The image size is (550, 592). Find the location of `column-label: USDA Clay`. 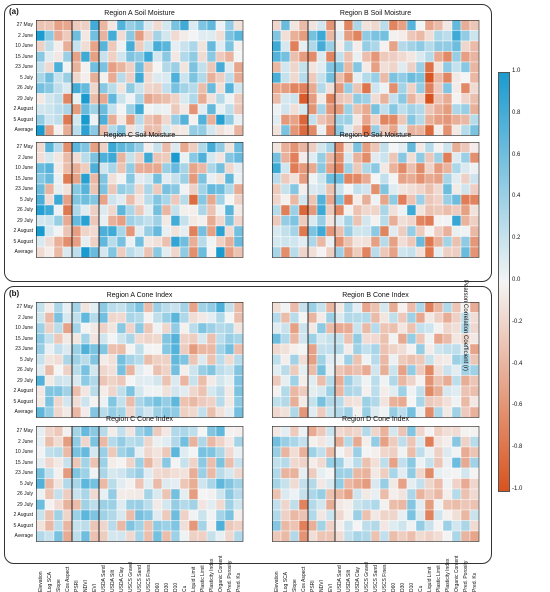

column-label: USDA Clay is located at coordinates (121, 579).